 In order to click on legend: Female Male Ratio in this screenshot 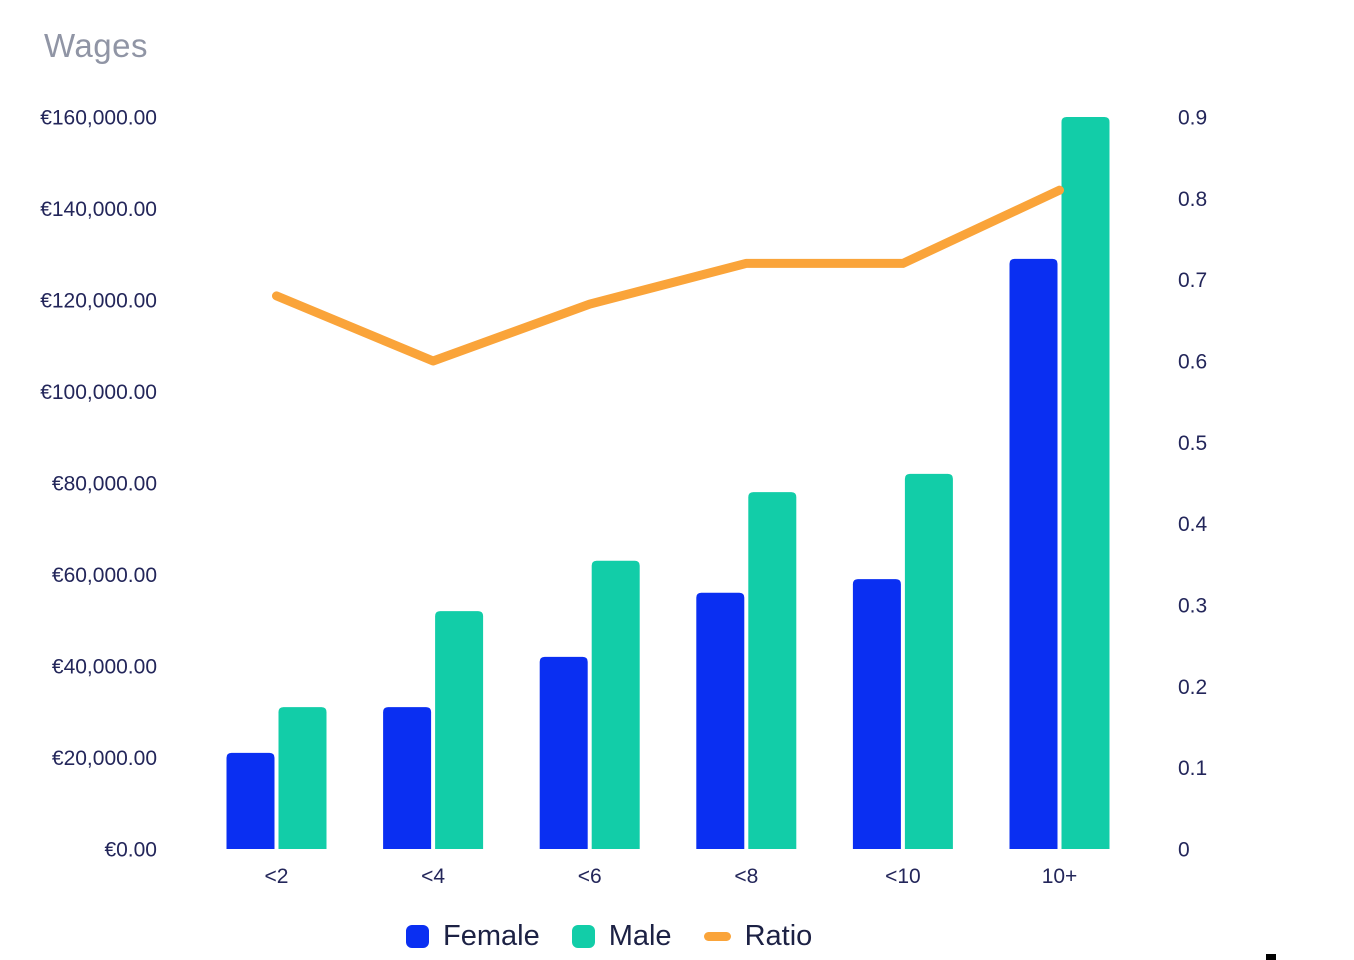, I will do `click(609, 936)`.